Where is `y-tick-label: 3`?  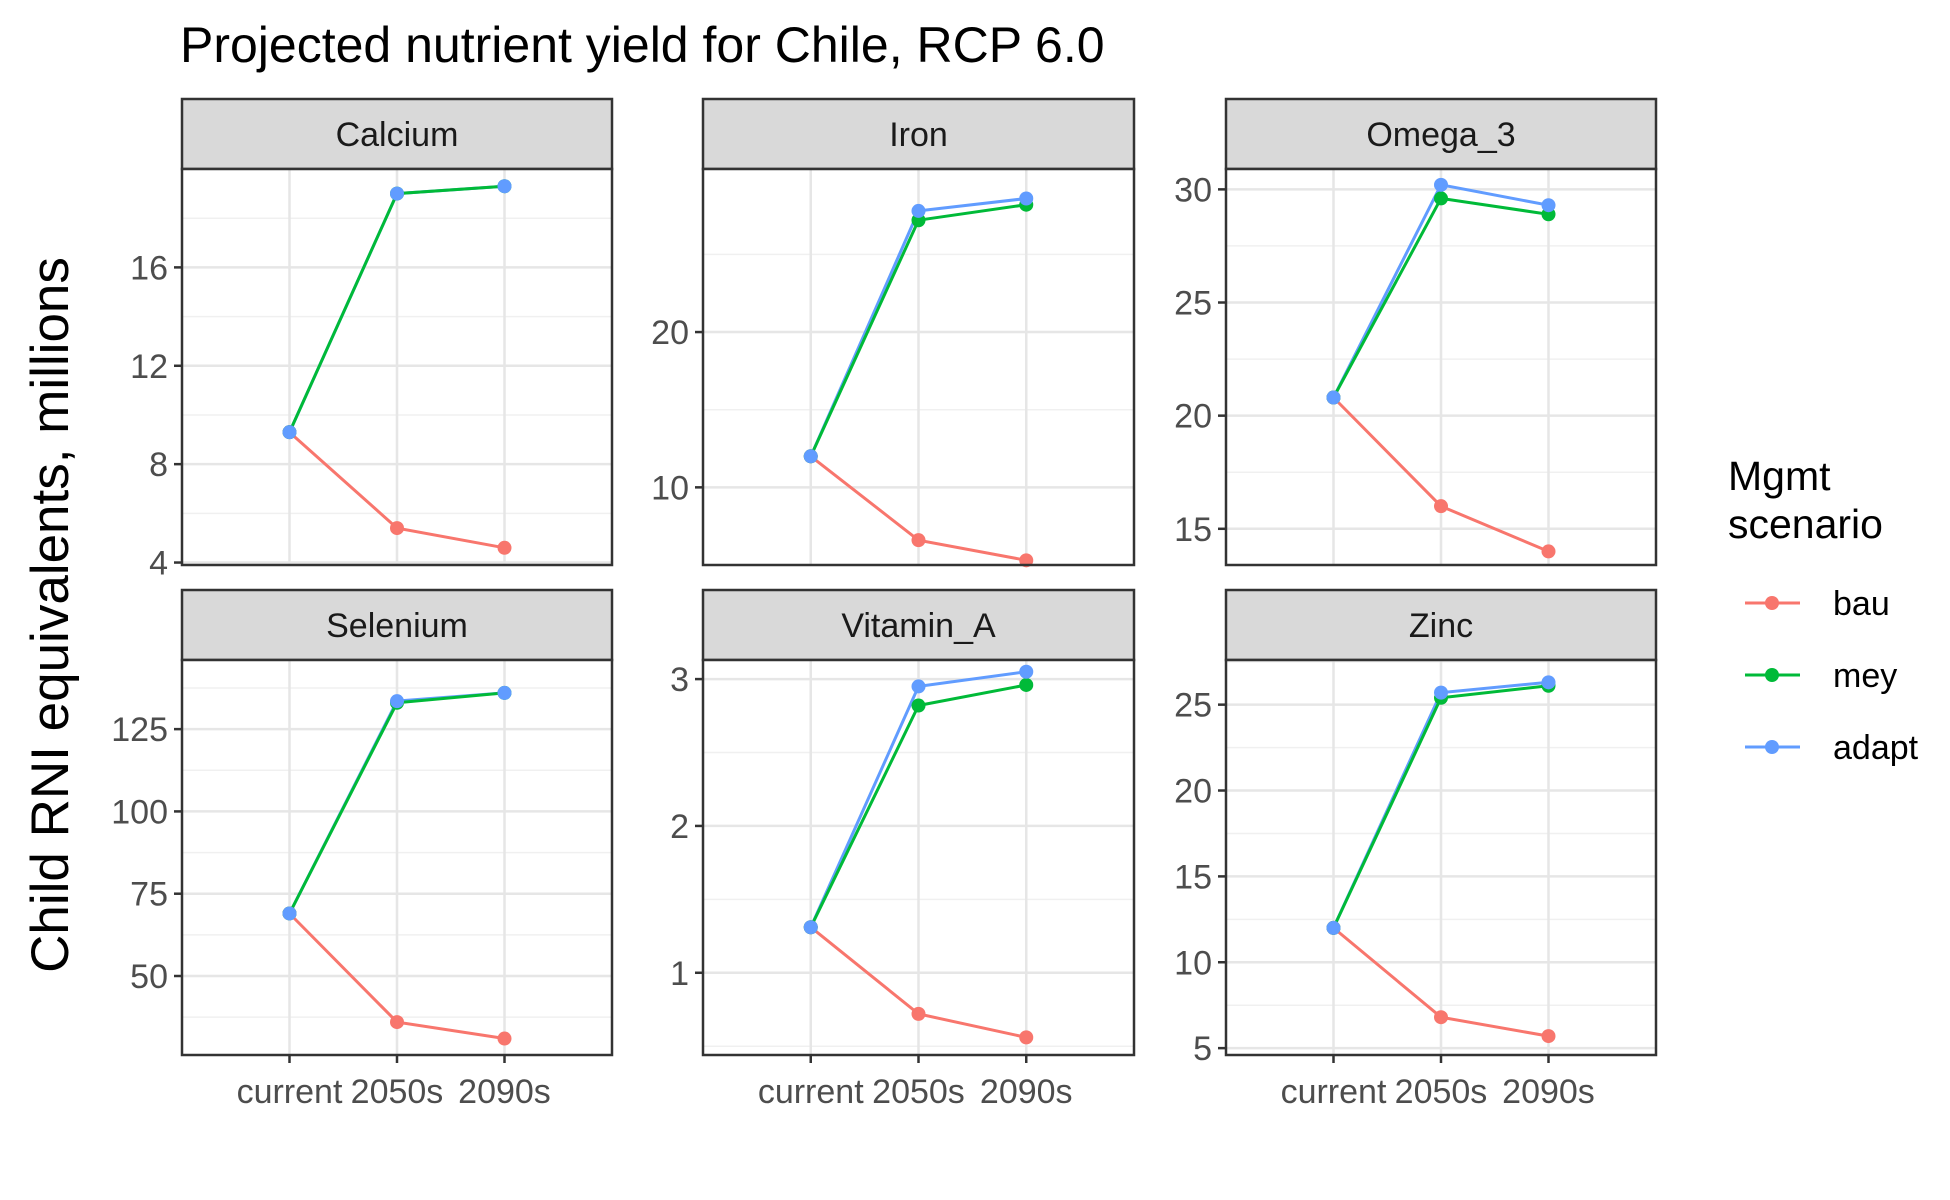 y-tick-label: 3 is located at coordinates (679, 680).